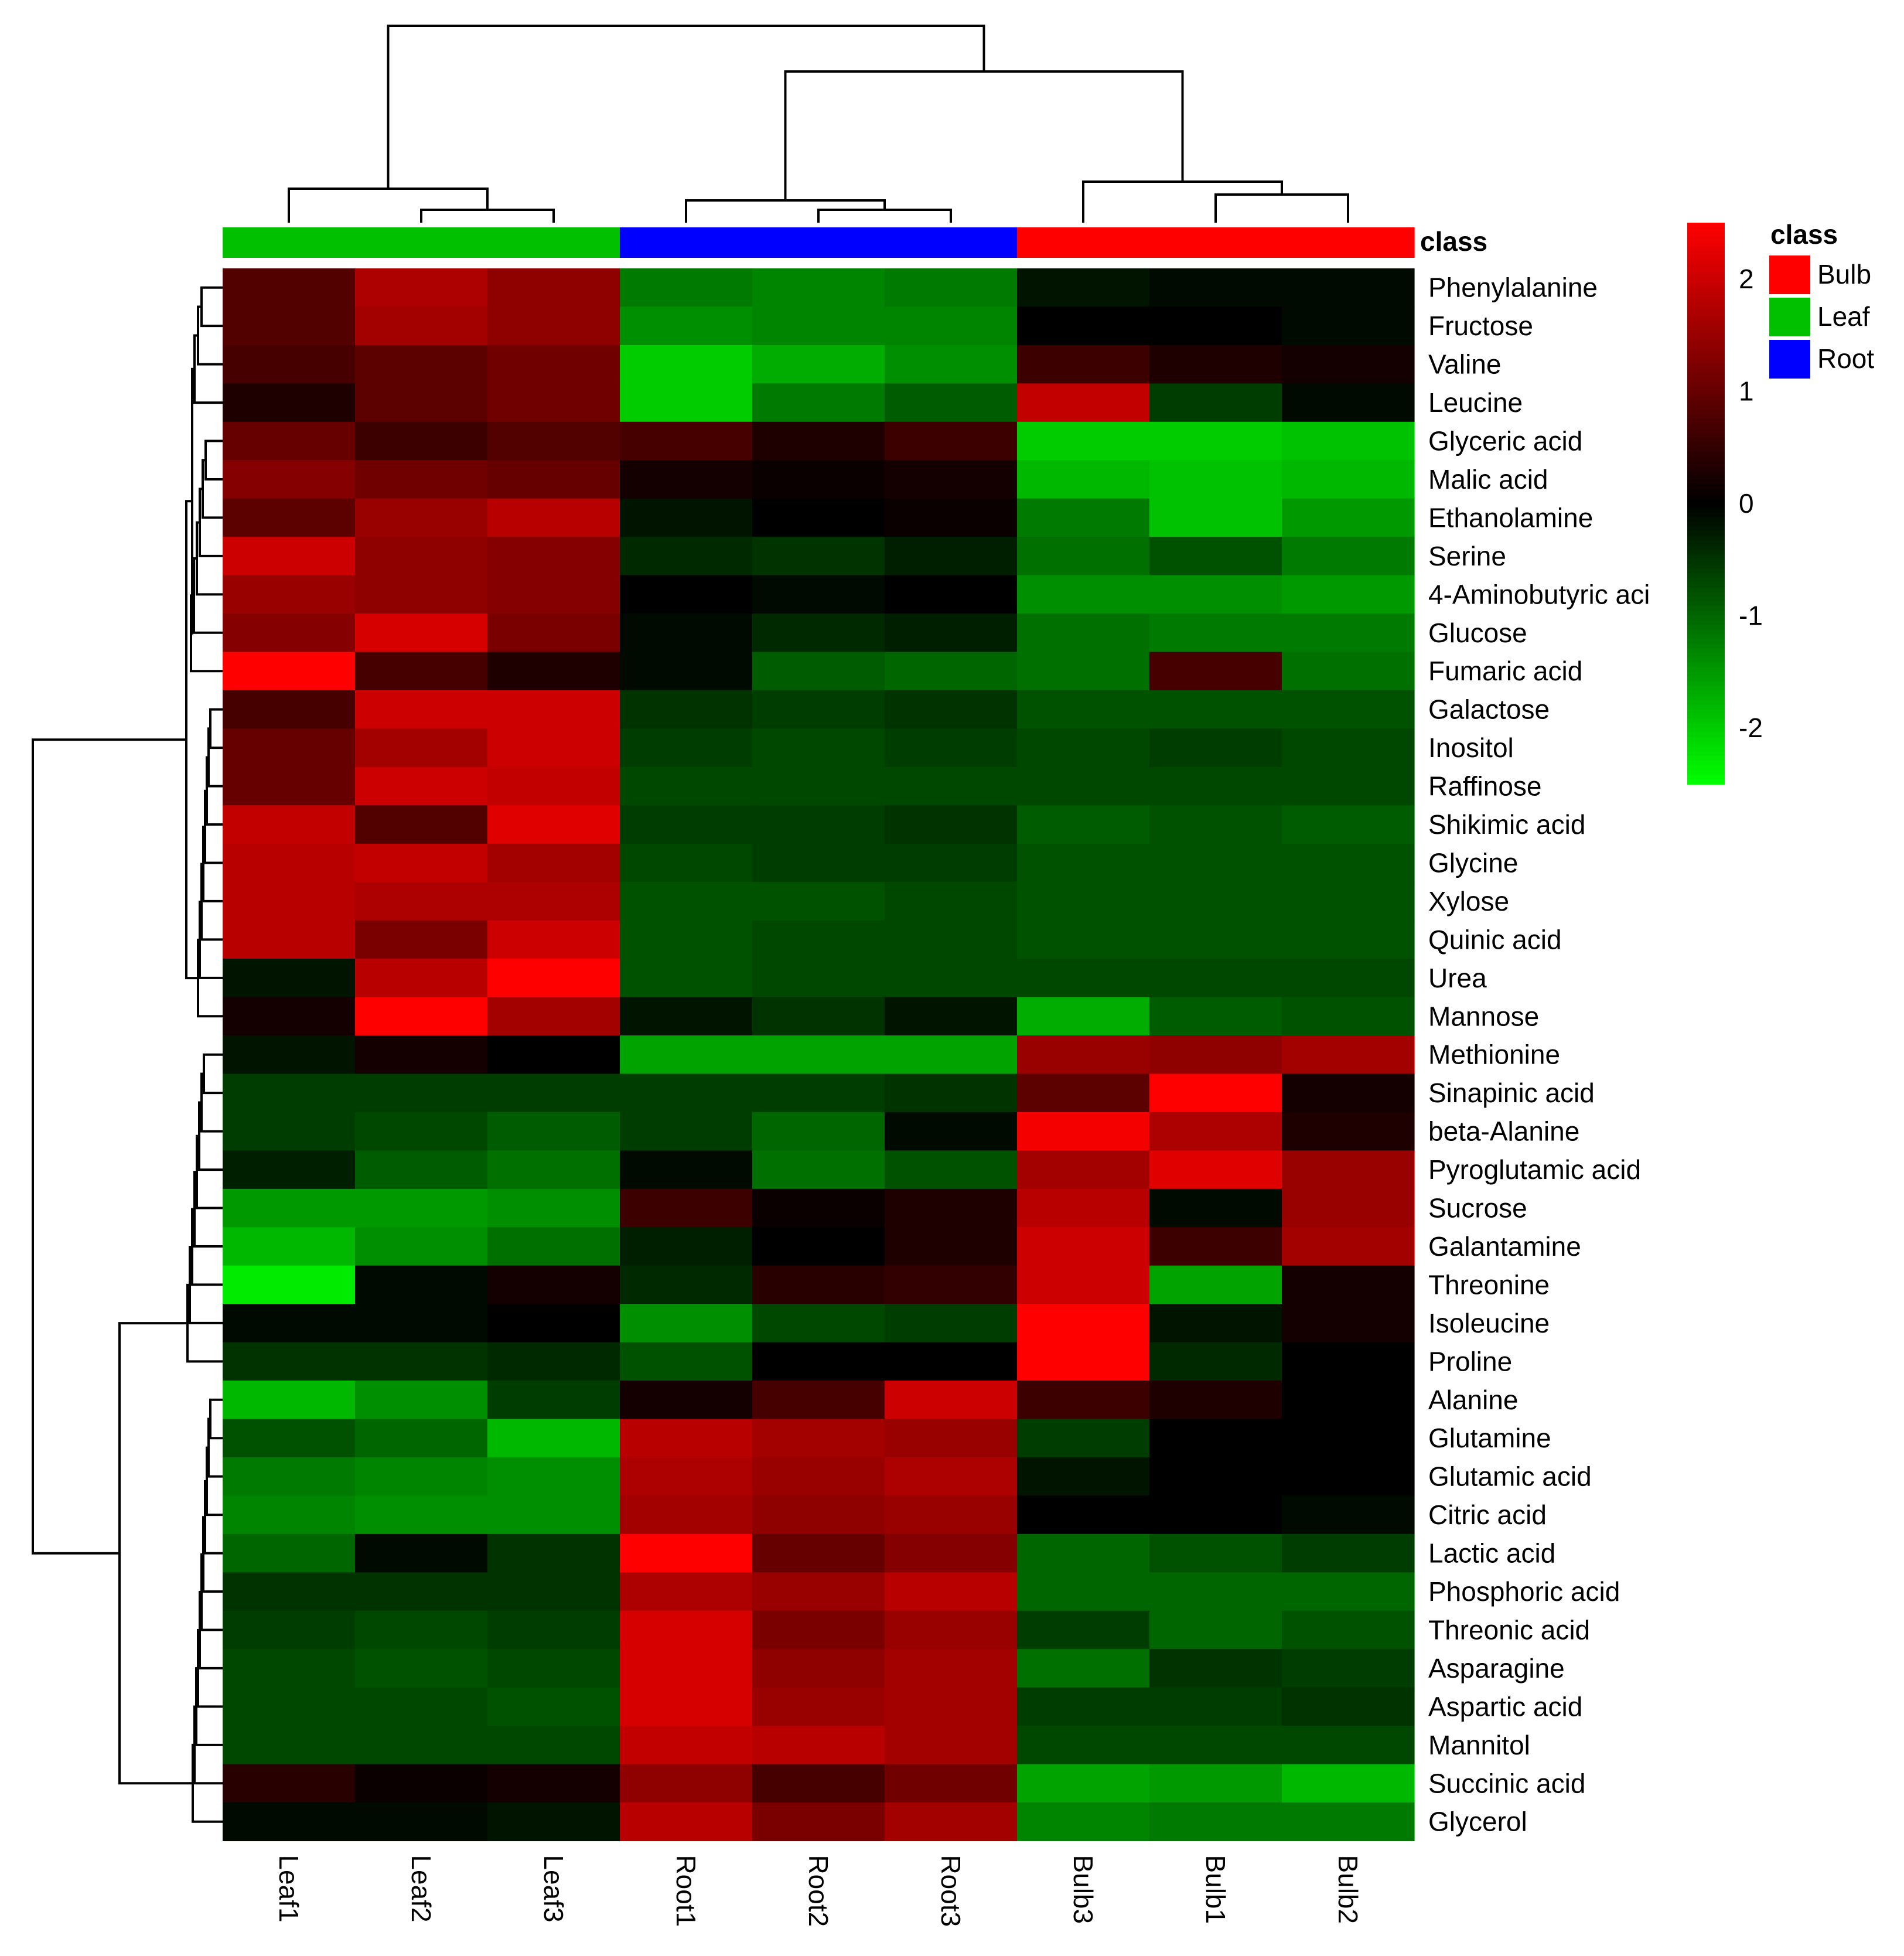 The height and width of the screenshot is (1956, 1904). What do you see at coordinates (1789, 360) in the screenshot?
I see `legend-swatch` at bounding box center [1789, 360].